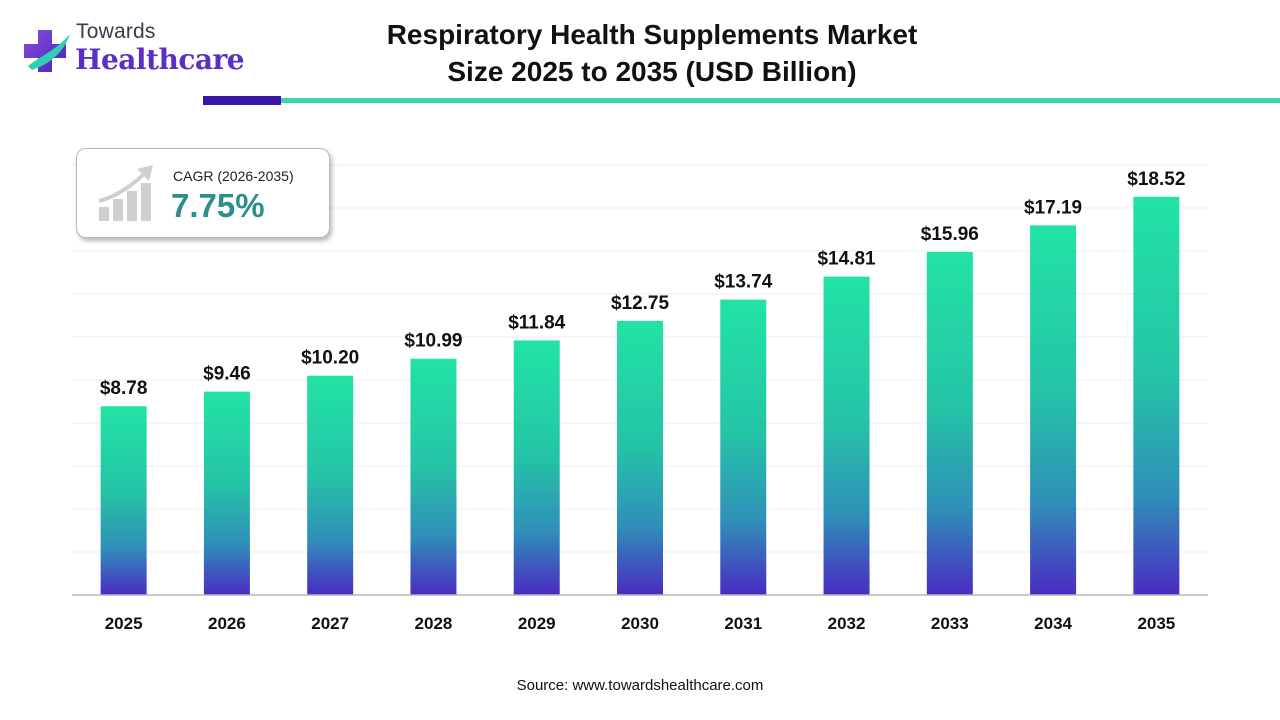  Describe the element at coordinates (123, 500) in the screenshot. I see `bar-2025` at that location.